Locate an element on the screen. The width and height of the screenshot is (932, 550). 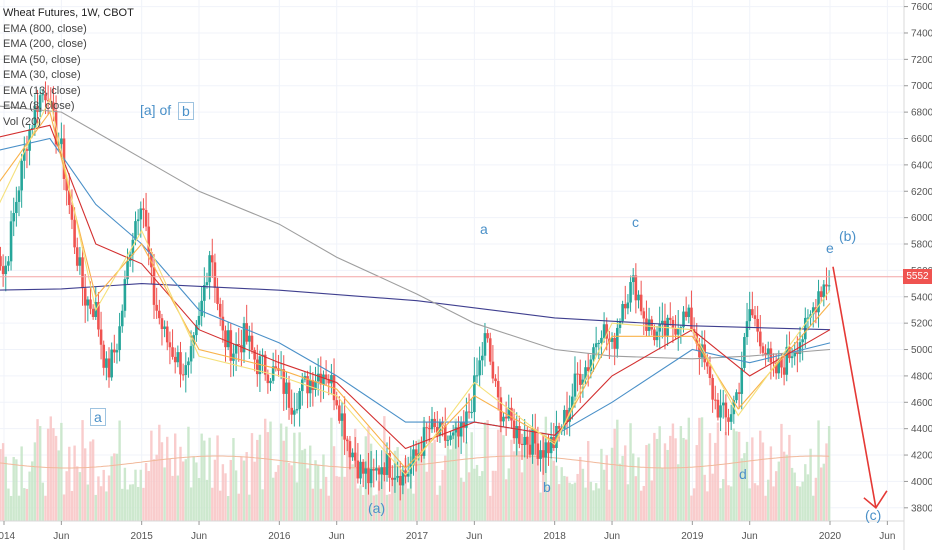
wave-label-e: e is located at coordinates (830, 248).